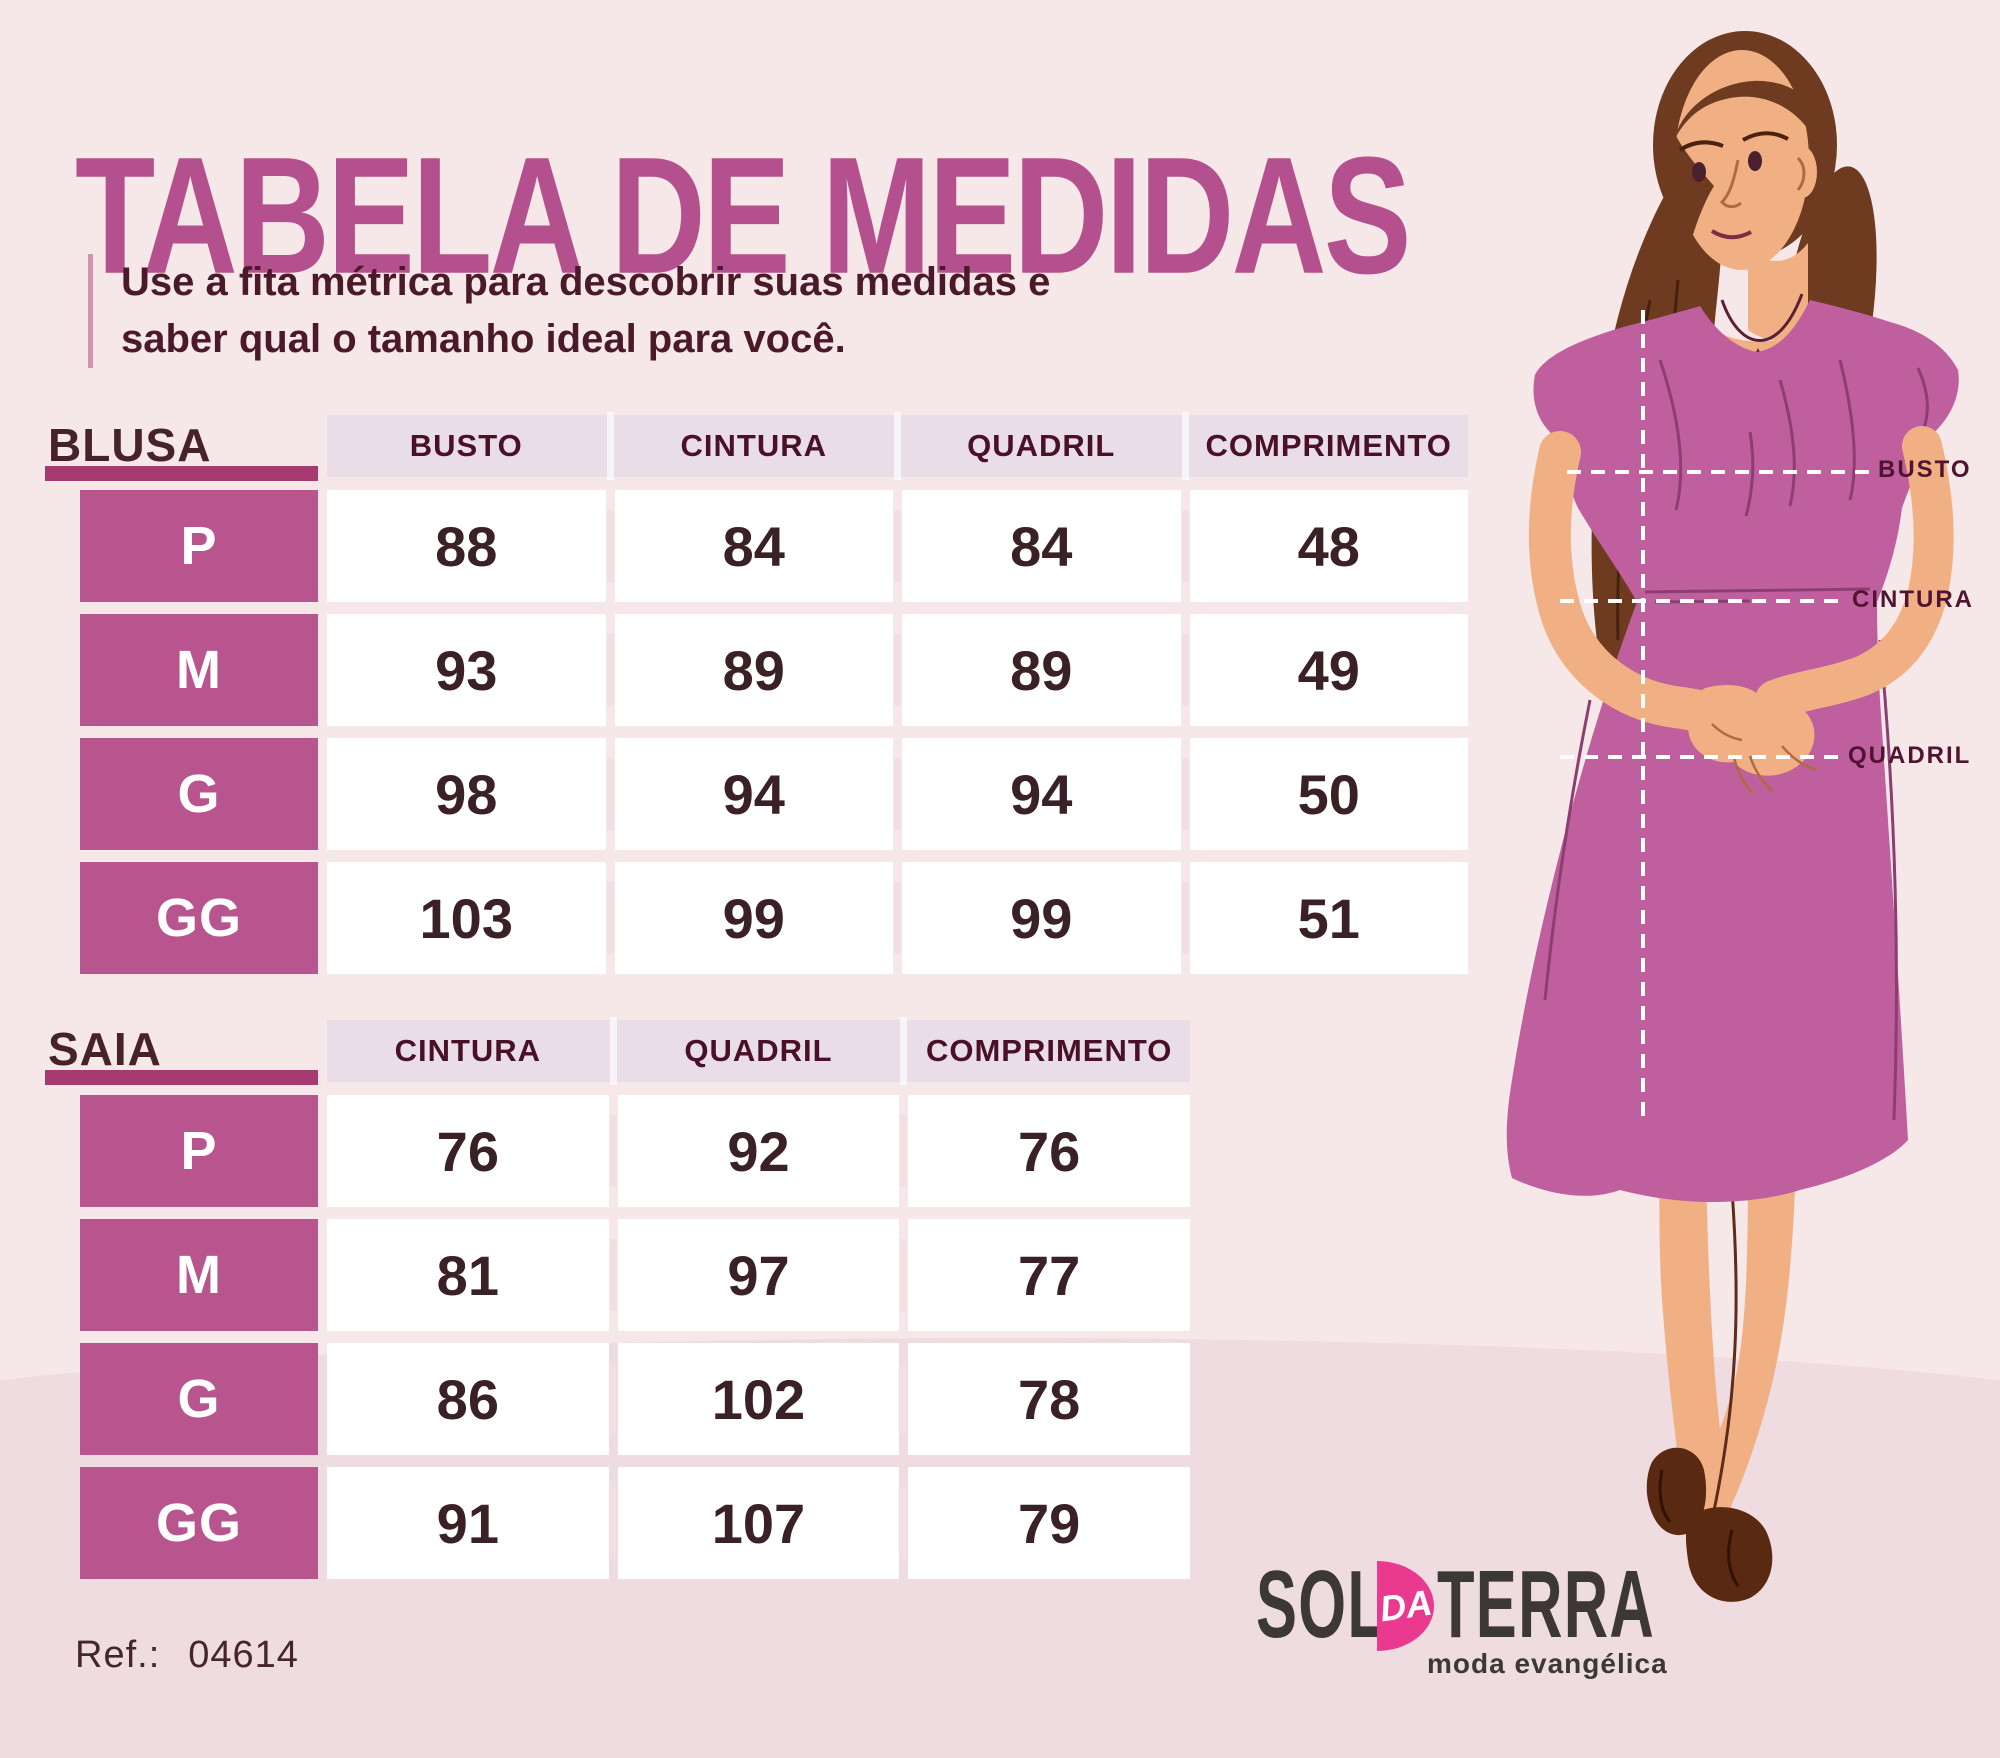  I want to click on ear-line, so click(1801, 173).